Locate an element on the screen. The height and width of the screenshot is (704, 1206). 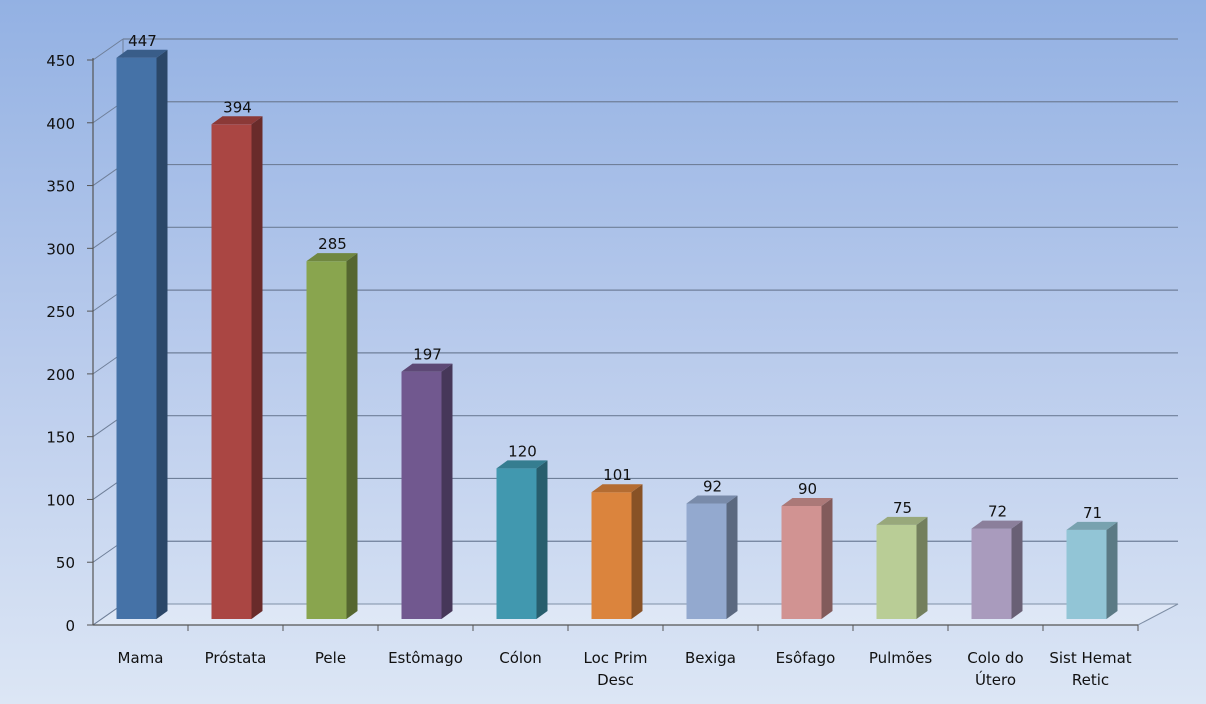
y-tick-label: 0 is located at coordinates (70, 626).